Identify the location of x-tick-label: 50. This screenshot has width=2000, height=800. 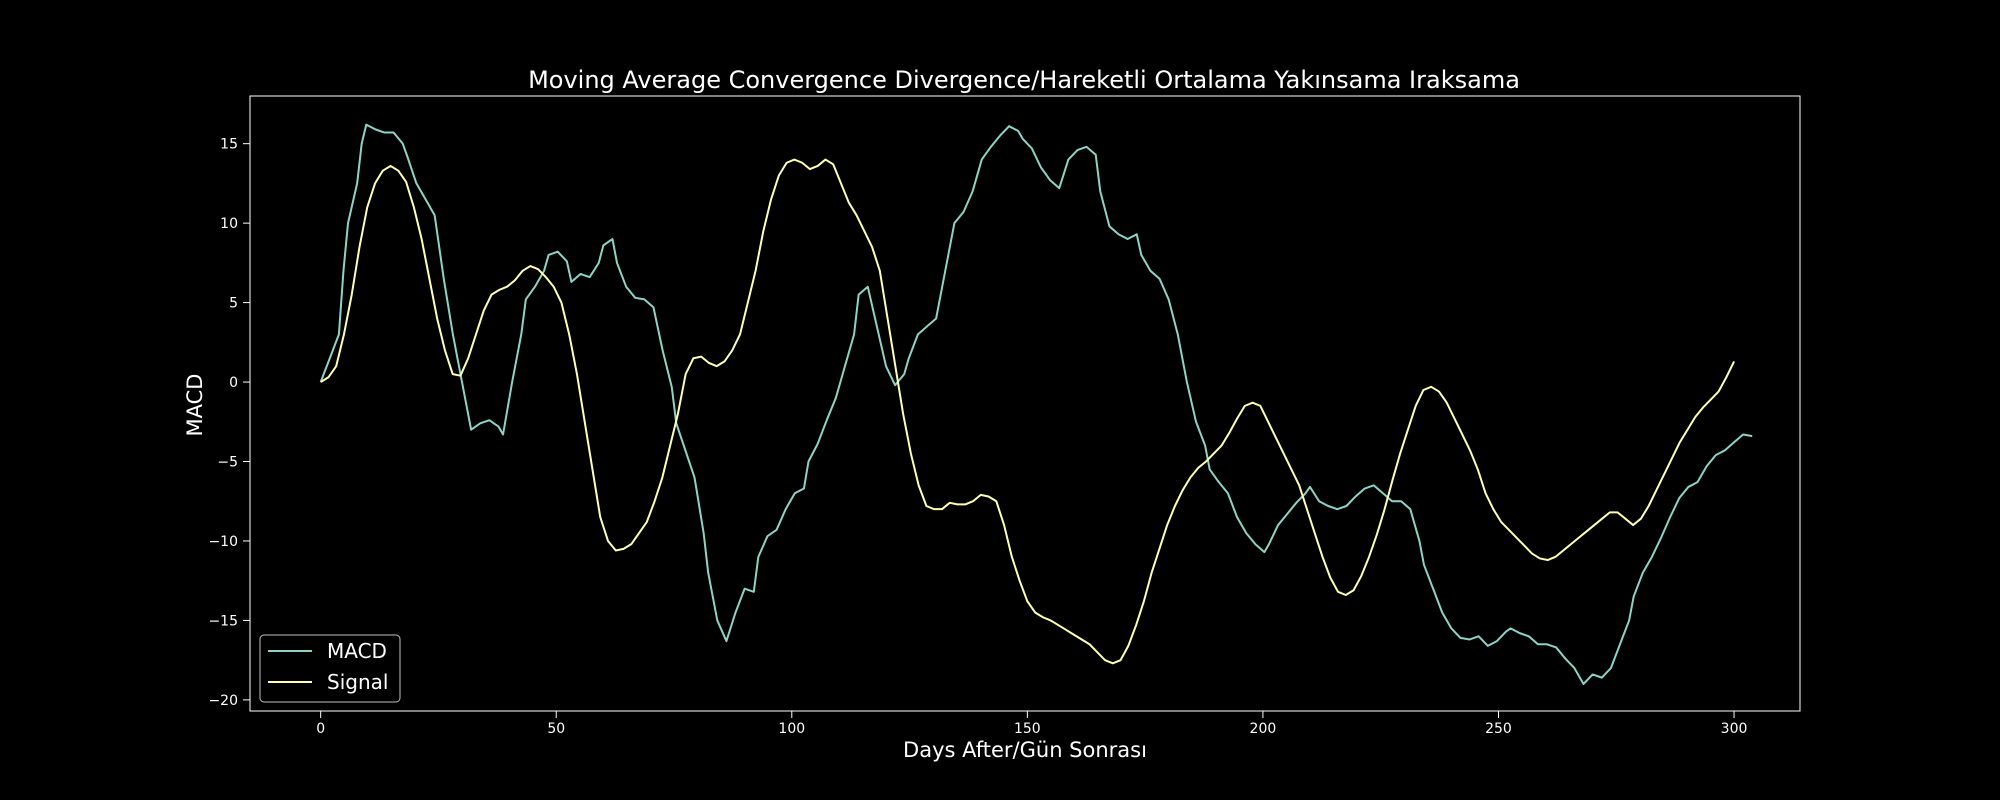
(556, 729).